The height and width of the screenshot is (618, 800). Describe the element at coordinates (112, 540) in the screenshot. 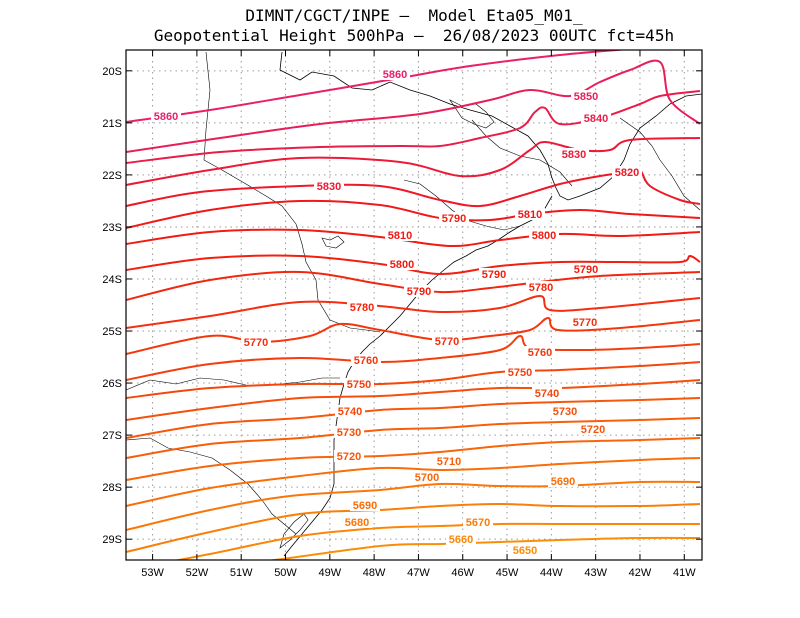

I see `lat-tick-label: 29S` at that location.